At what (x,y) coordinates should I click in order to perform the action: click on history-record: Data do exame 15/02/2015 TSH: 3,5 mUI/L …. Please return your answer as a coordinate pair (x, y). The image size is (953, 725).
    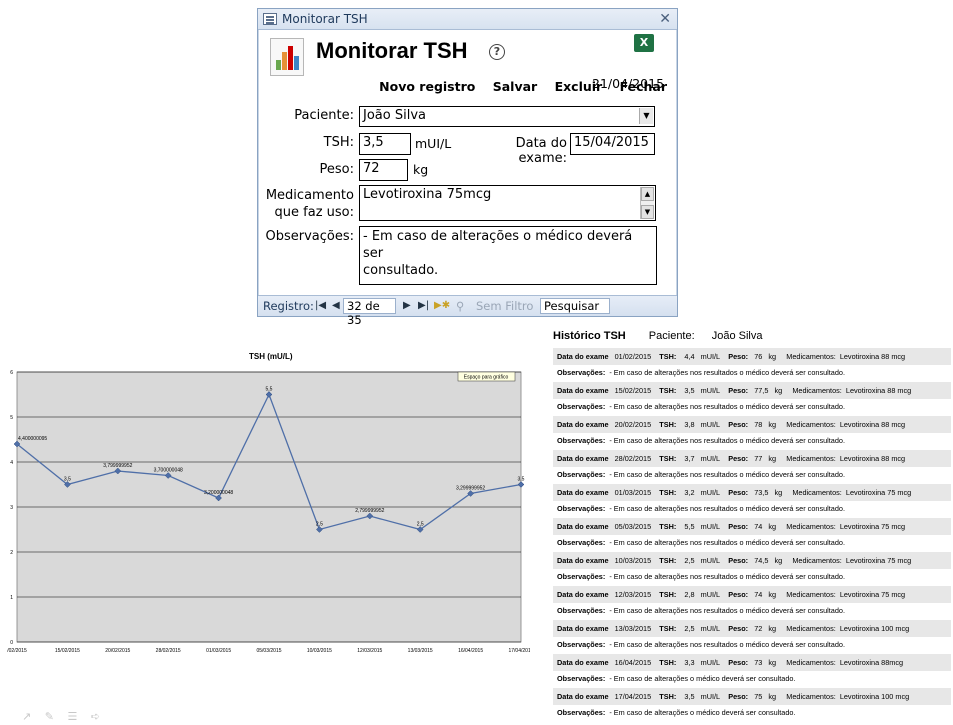
    Looking at the image, I should click on (752, 399).